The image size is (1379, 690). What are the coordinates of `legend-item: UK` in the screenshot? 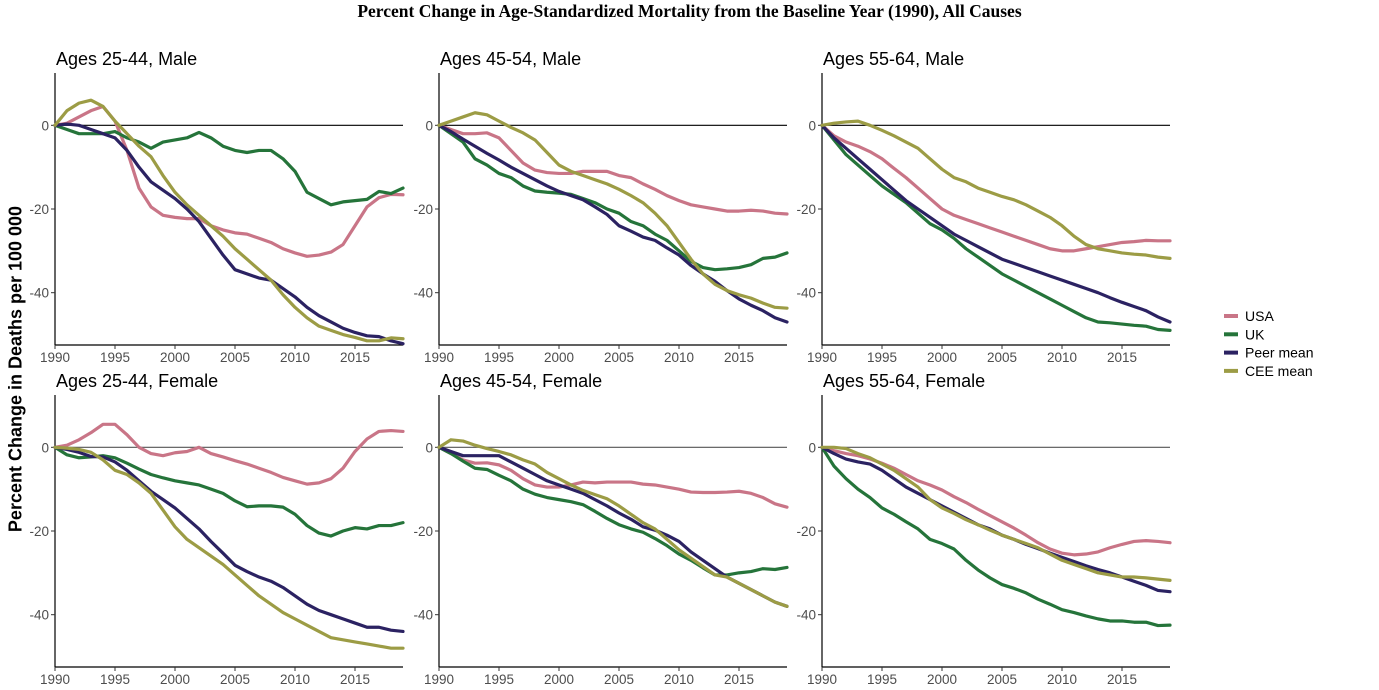 It's located at (1244, 334).